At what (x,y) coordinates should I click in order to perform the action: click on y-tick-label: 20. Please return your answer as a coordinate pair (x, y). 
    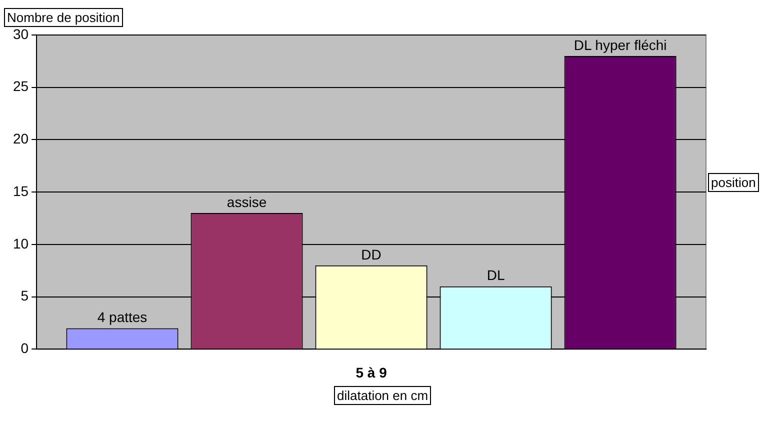
    Looking at the image, I should click on (20, 138).